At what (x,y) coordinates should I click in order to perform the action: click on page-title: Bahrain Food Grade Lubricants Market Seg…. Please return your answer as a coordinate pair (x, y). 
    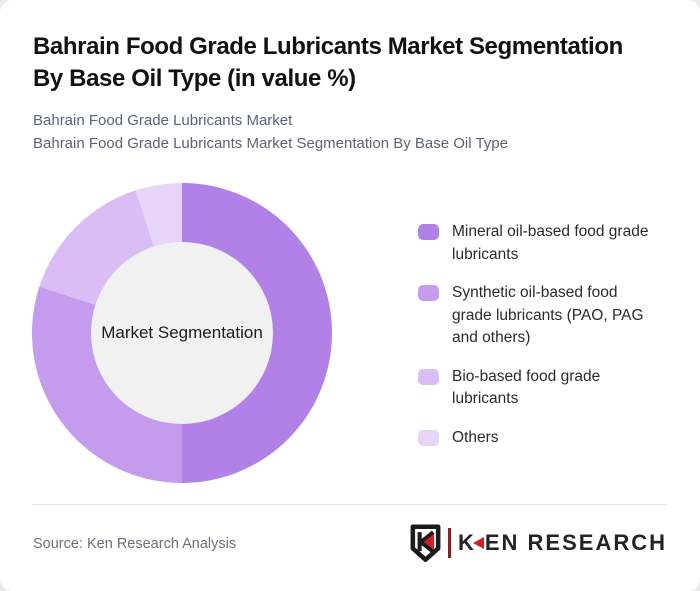
    Looking at the image, I should click on (328, 62).